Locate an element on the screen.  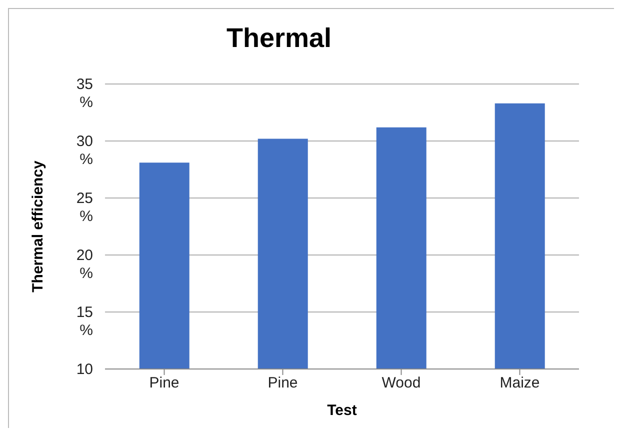
y-tick-label: 20 % is located at coordinates (84, 264).